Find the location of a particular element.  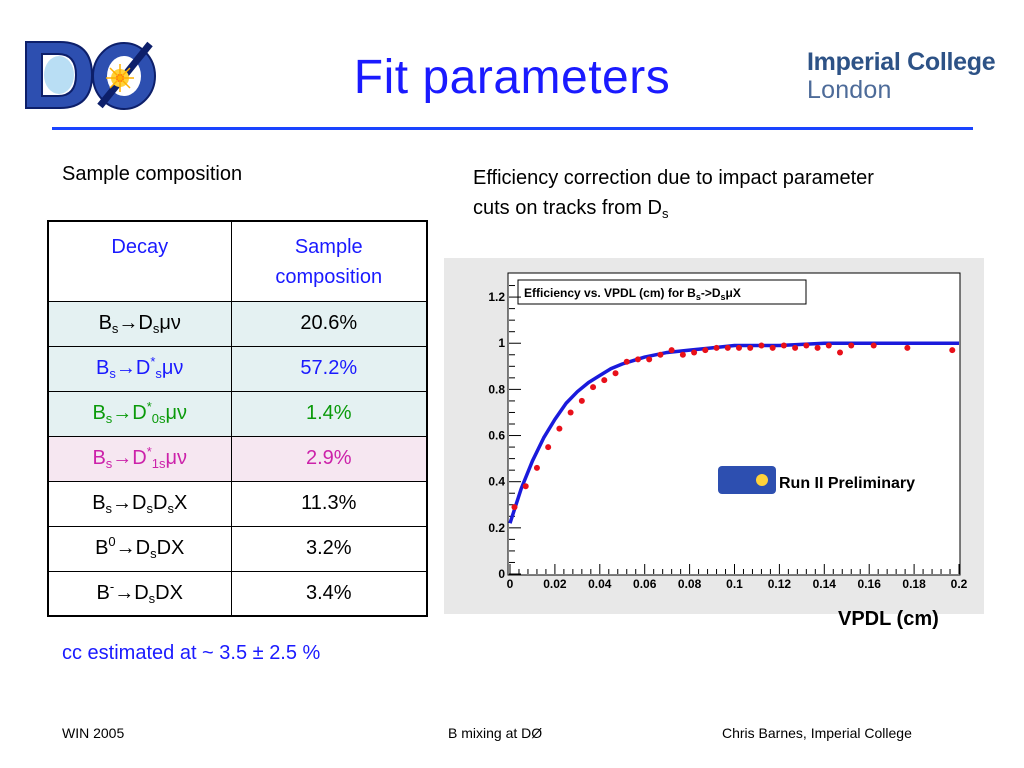

table-row: Bs→D*0sμν 1.4% is located at coordinates (237, 413).